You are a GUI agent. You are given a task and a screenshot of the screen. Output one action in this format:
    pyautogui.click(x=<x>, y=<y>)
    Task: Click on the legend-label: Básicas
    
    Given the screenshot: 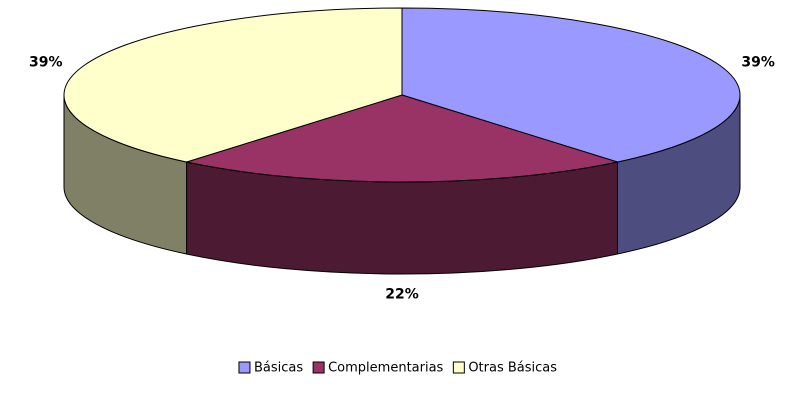 What is the action you would take?
    pyautogui.click(x=278, y=368)
    